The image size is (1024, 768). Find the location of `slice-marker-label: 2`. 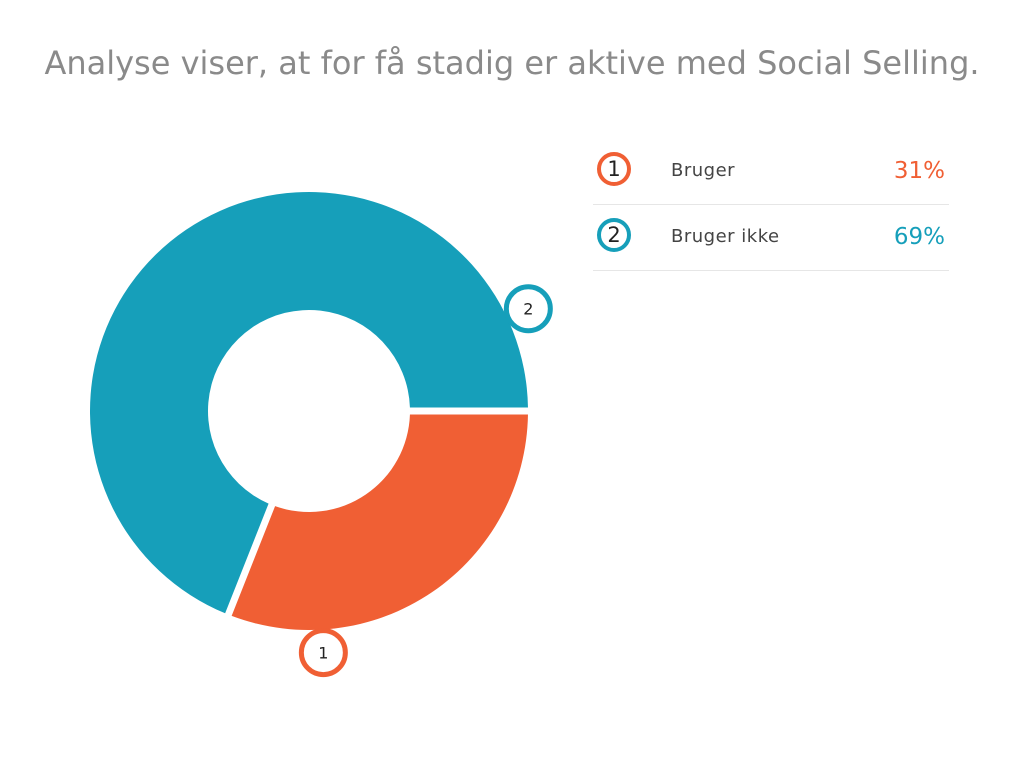

slice-marker-label: 2 is located at coordinates (528, 309).